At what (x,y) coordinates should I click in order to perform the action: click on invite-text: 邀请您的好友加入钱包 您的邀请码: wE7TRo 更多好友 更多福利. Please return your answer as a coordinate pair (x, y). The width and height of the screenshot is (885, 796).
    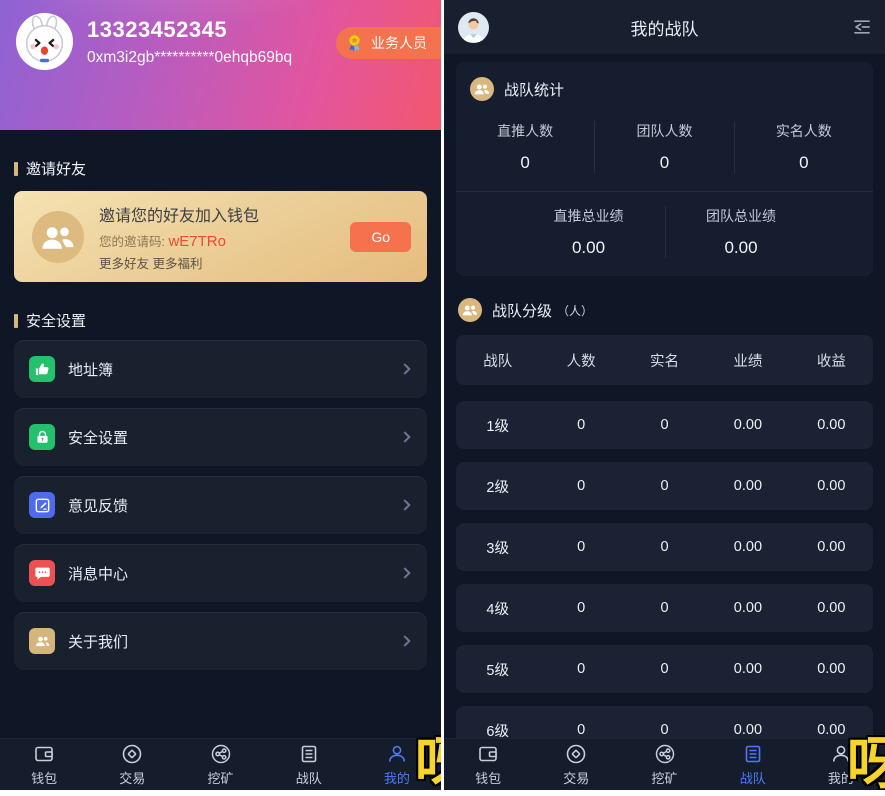
    Looking at the image, I should click on (179, 237).